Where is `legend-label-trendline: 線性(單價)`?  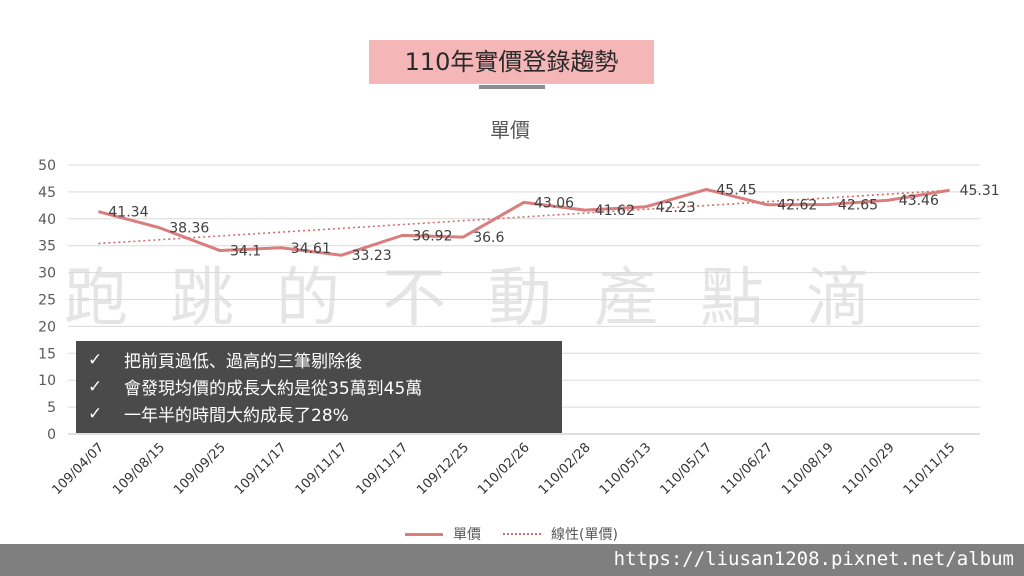 legend-label-trendline: 線性(單價) is located at coordinates (584, 535).